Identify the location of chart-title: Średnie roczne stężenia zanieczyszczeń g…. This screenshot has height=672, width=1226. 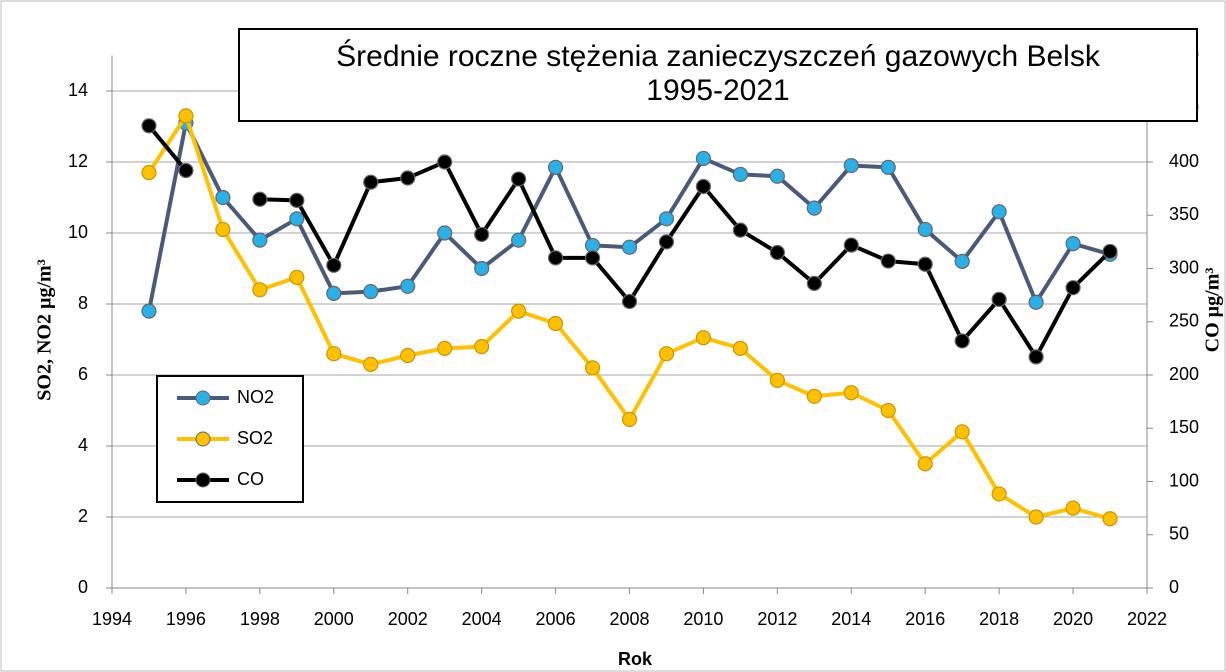
(718, 75).